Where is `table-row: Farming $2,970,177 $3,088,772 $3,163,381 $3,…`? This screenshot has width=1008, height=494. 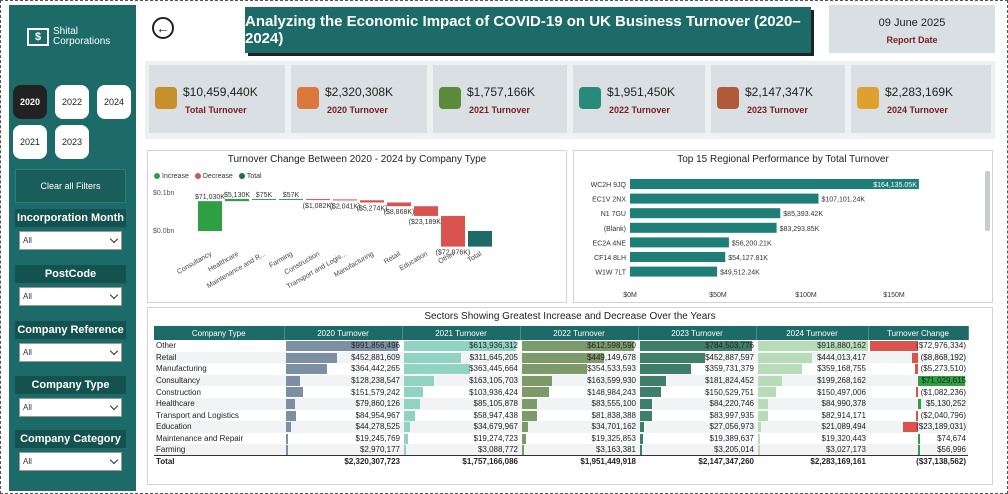
table-row: Farming $2,970,177 $3,088,772 $3,163,381 $3,… is located at coordinates (561, 450).